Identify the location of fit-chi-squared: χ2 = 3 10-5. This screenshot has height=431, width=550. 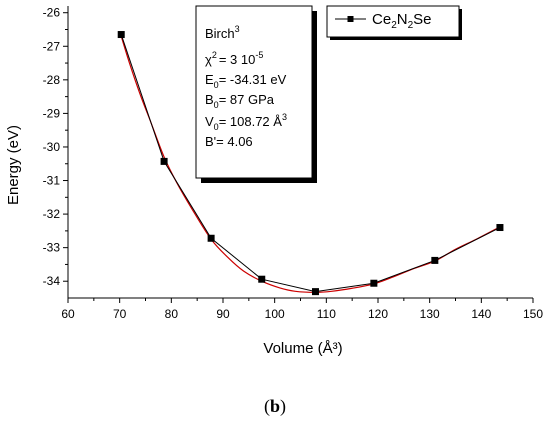
(234, 58).